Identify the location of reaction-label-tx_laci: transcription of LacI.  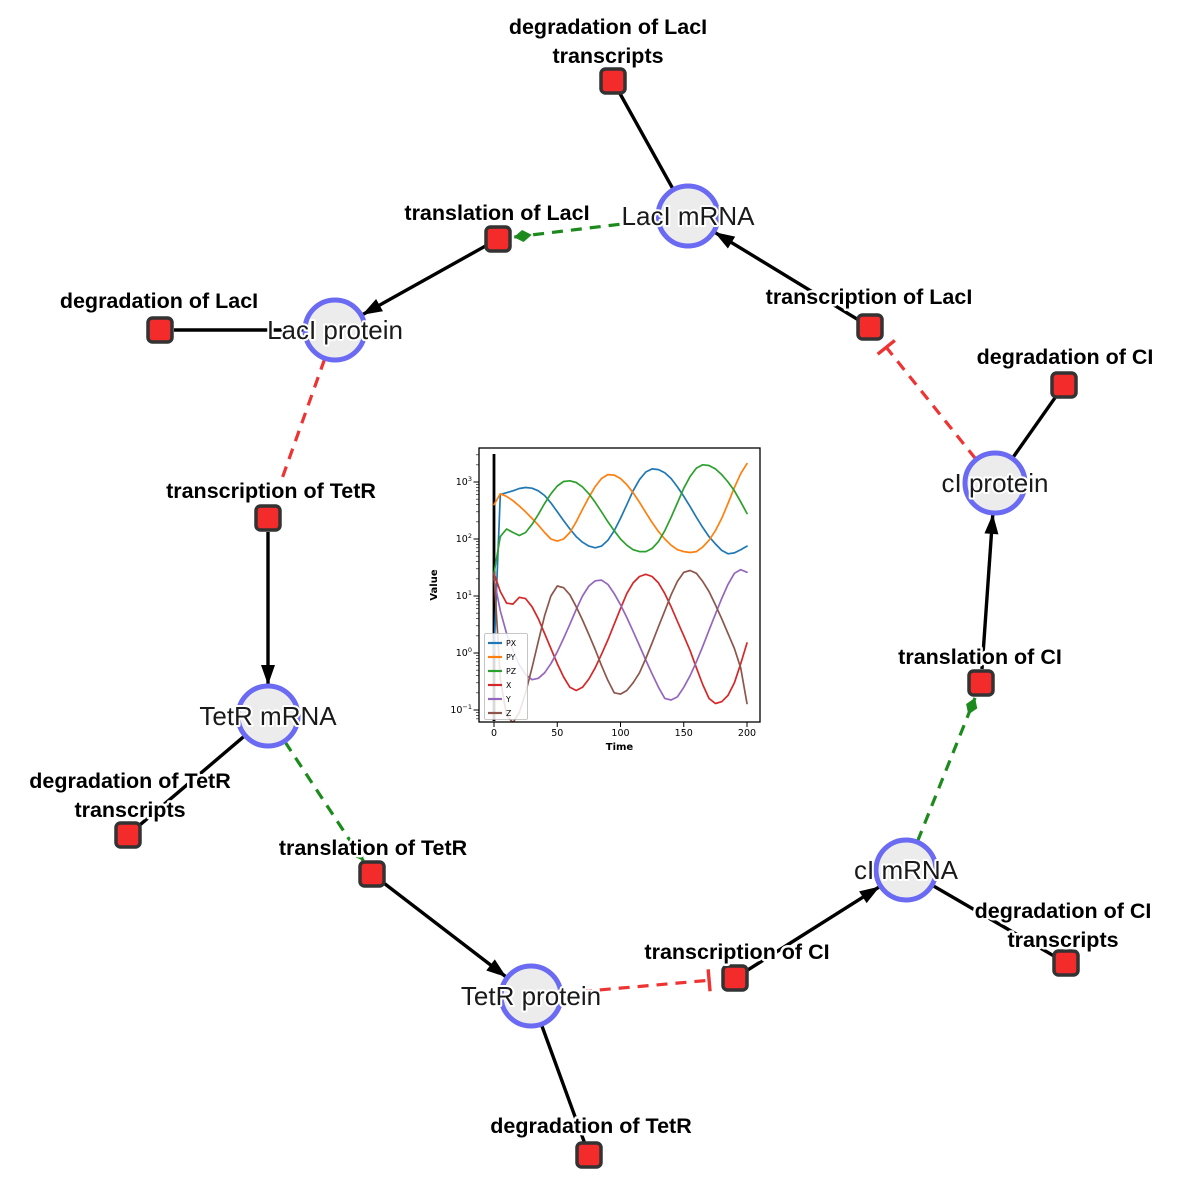
(869, 297).